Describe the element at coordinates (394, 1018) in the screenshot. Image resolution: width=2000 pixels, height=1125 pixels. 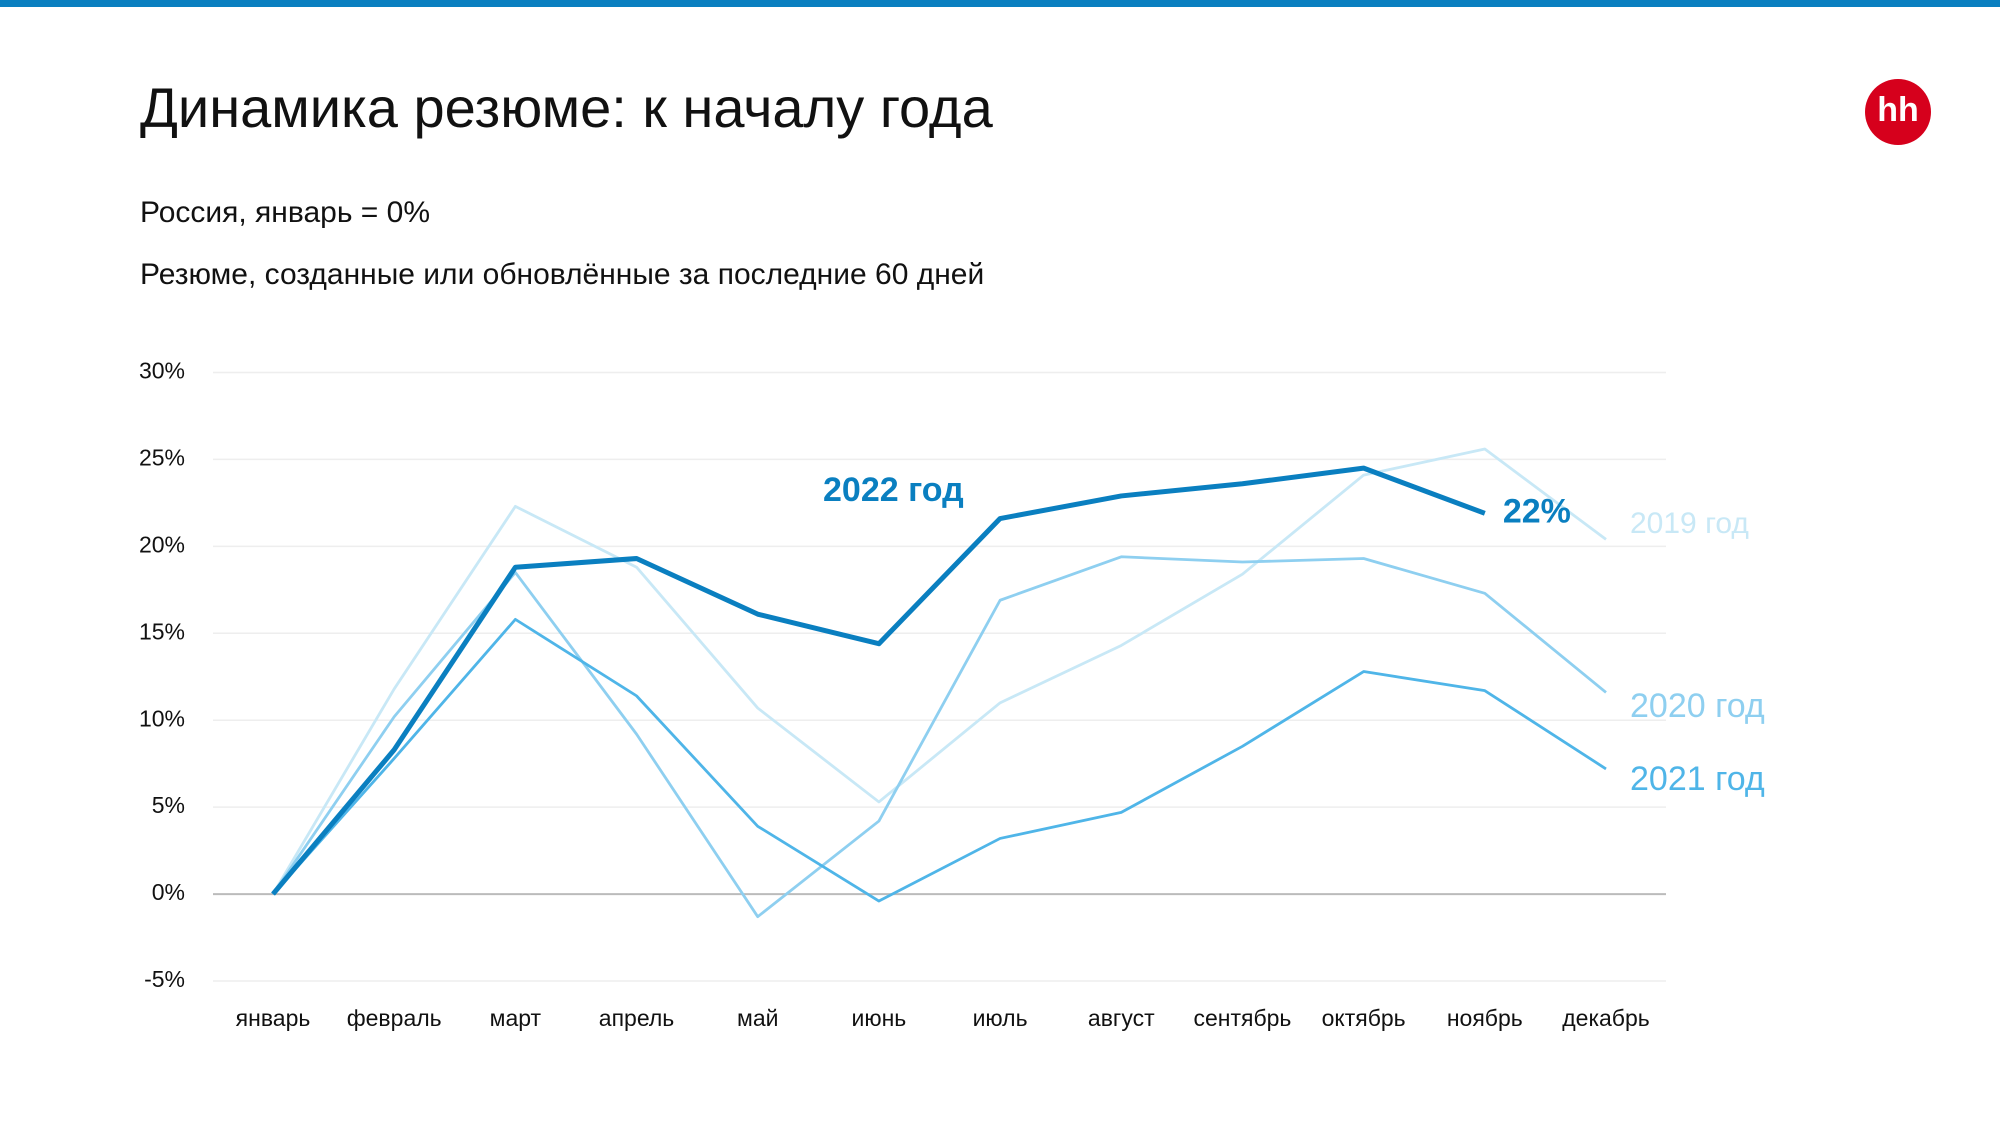
I see `x-tick-label: февраль` at that location.